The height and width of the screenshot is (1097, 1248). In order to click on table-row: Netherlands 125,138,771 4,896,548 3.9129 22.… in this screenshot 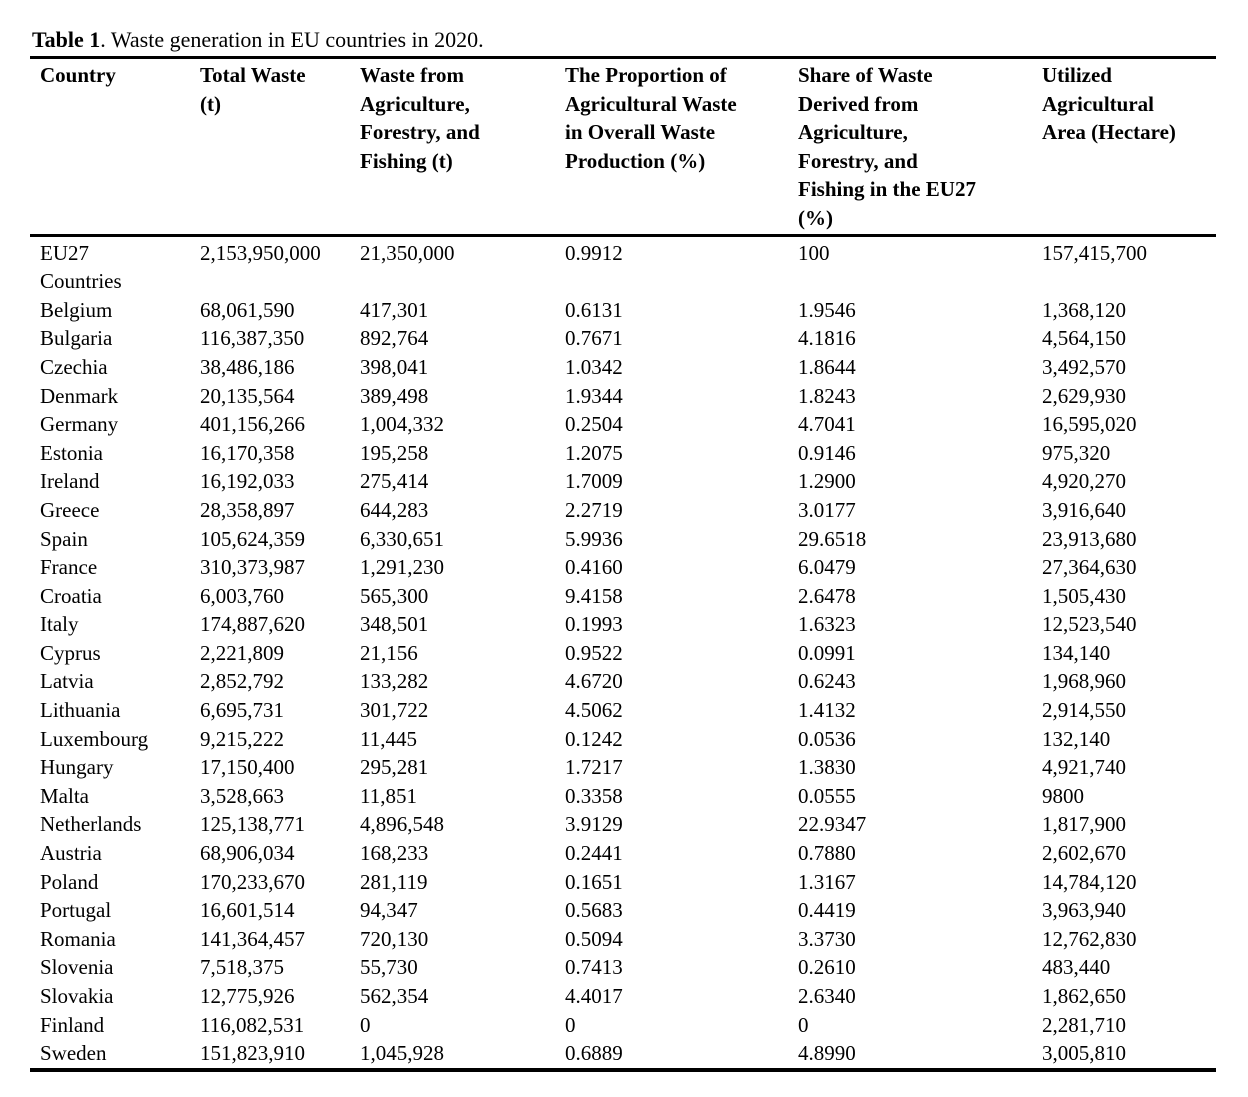, I will do `click(623, 824)`.